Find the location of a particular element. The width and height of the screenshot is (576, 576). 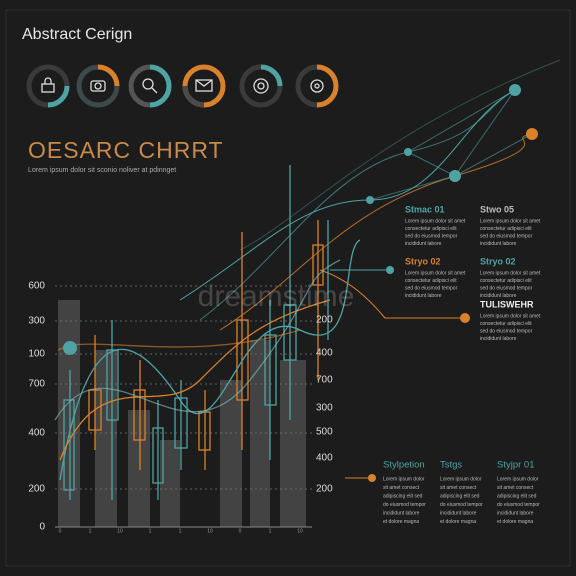

note-title: Stylpetion is located at coordinates (404, 465).